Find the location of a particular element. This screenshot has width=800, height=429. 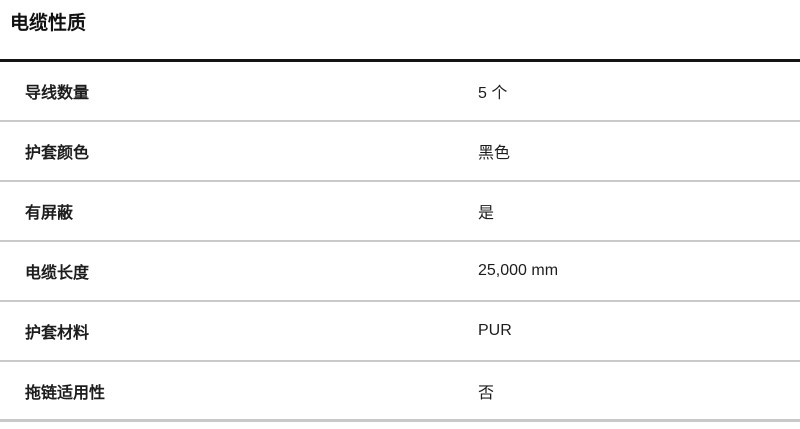

property-label: 护套颜色 is located at coordinates (57, 153).